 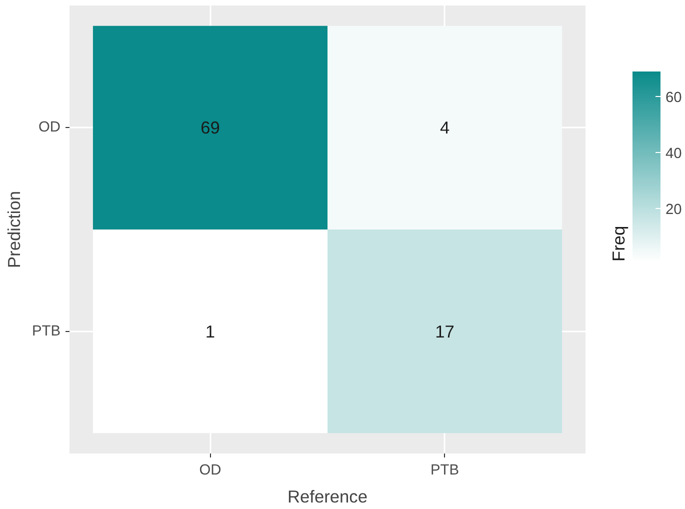 I want to click on x-axis-title: Reference, so click(x=328, y=496).